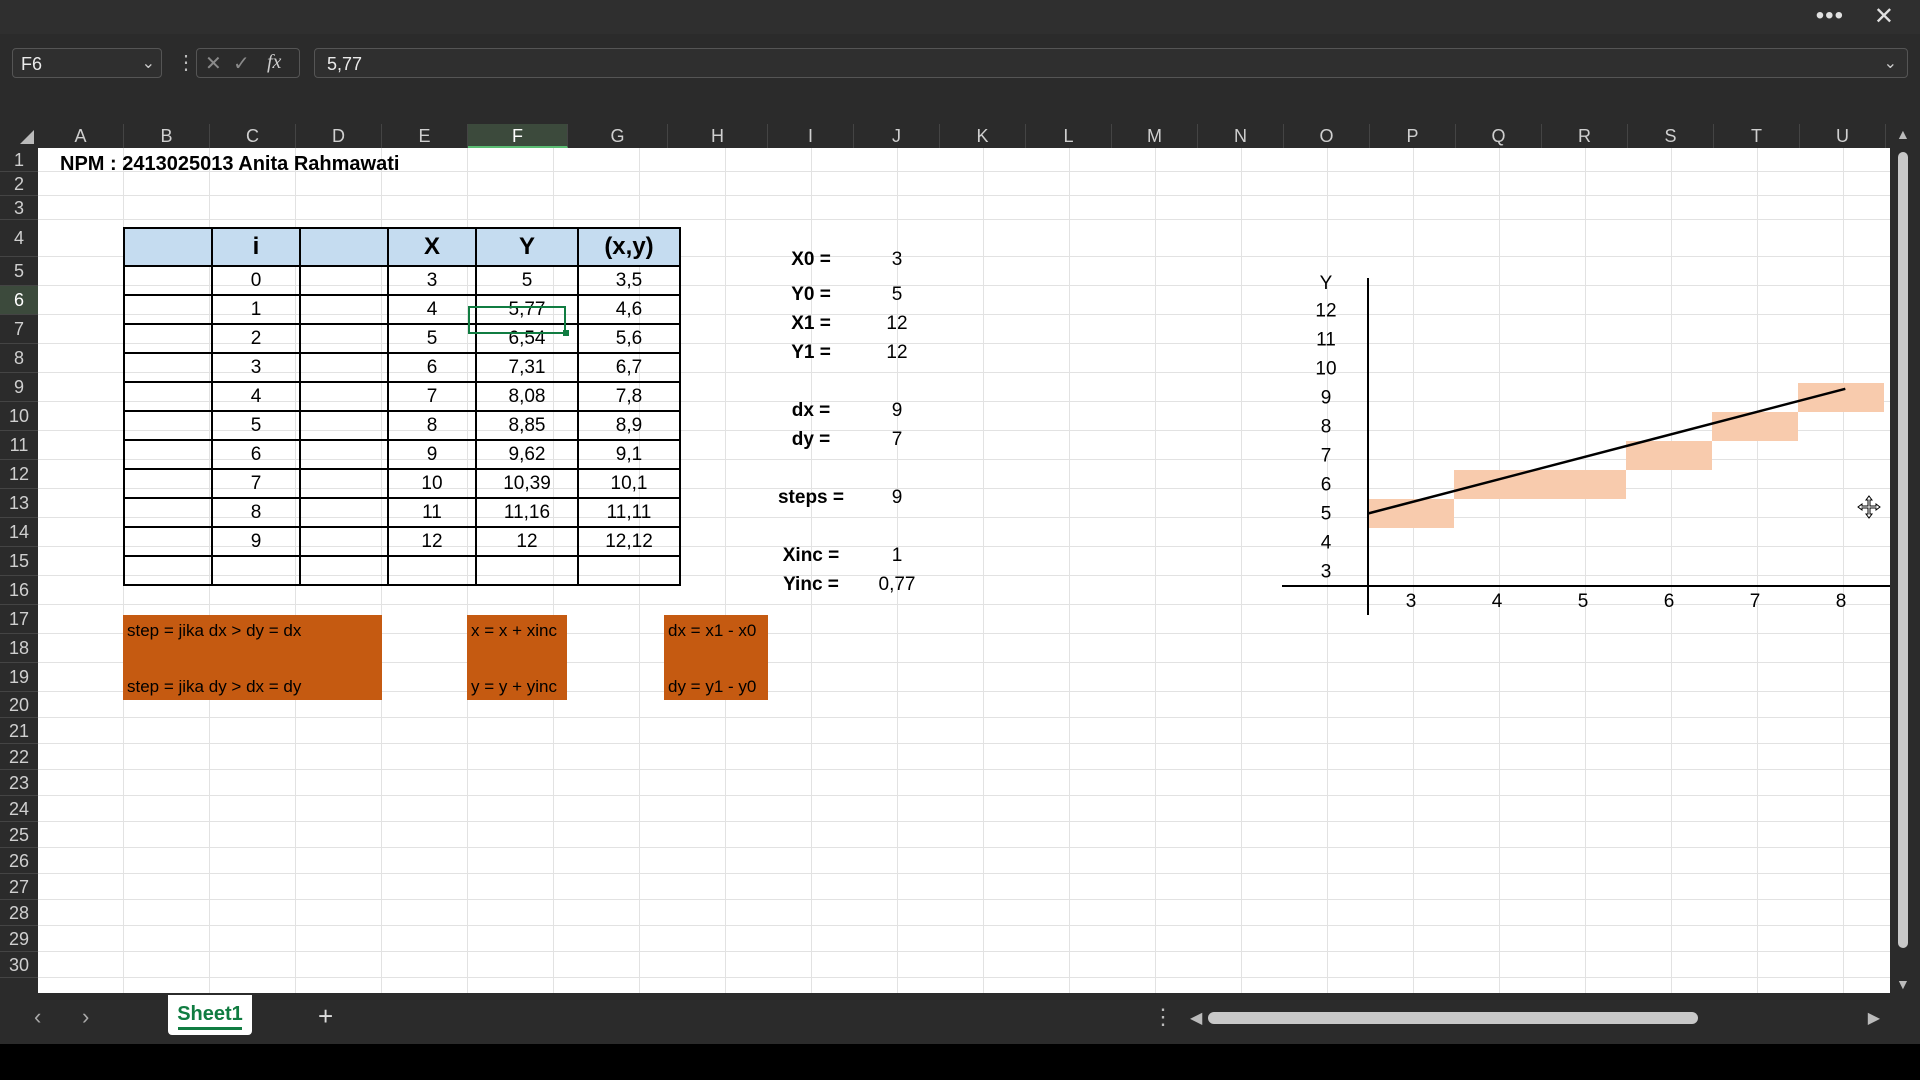 This screenshot has height=1080, width=1920. I want to click on column-header-f: F, so click(518, 136).